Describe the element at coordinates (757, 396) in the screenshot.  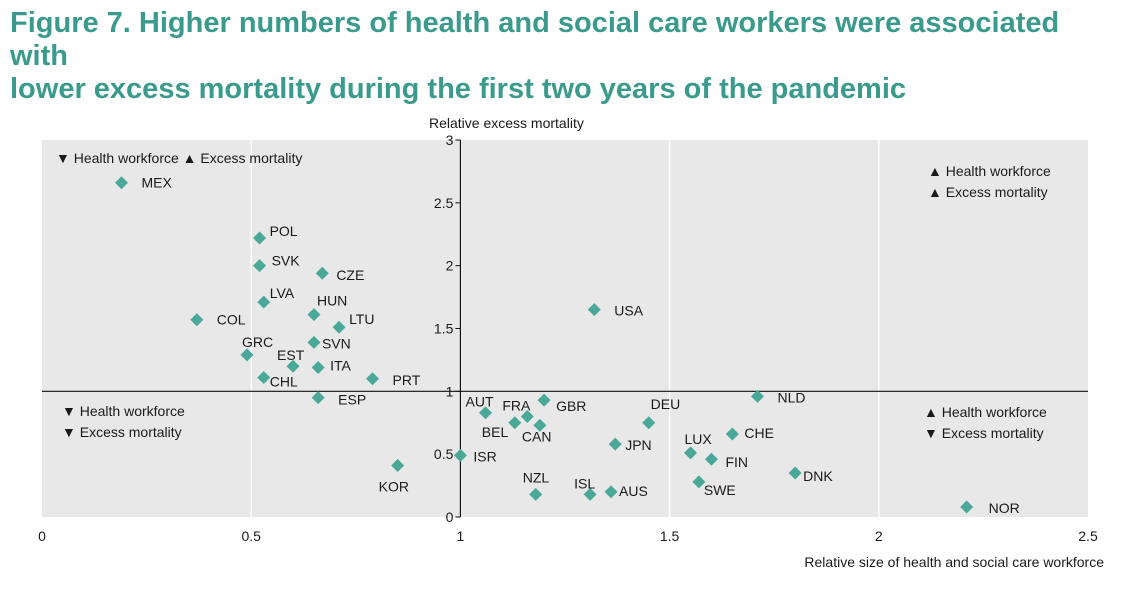
I see `point-nld` at that location.